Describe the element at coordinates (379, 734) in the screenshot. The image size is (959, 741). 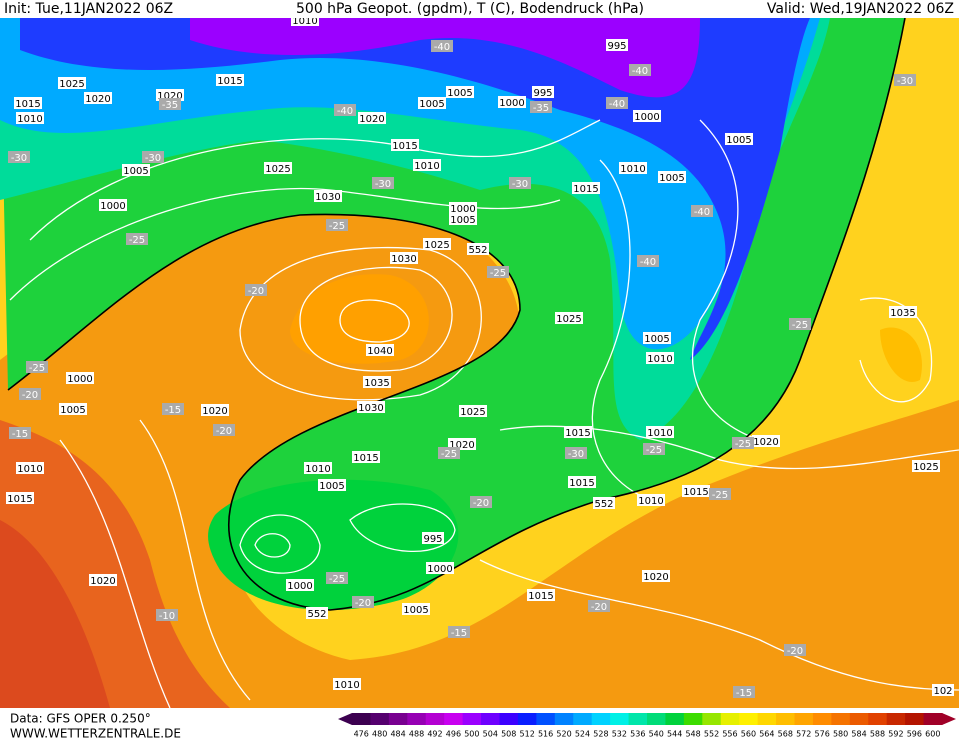
I see `colorbar-label: 480` at that location.